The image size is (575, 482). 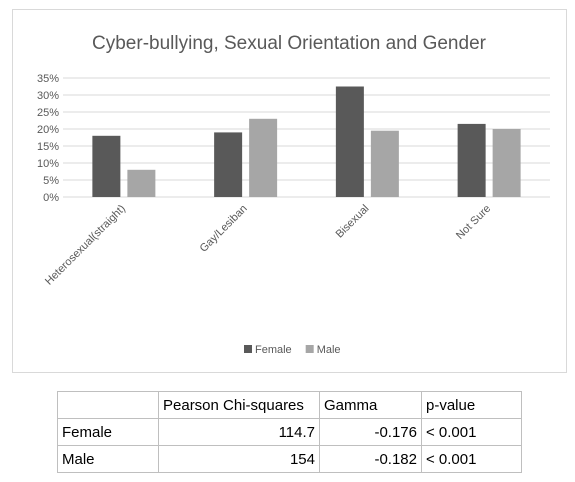 I want to click on y-tick-label: 15%, so click(x=48, y=147).